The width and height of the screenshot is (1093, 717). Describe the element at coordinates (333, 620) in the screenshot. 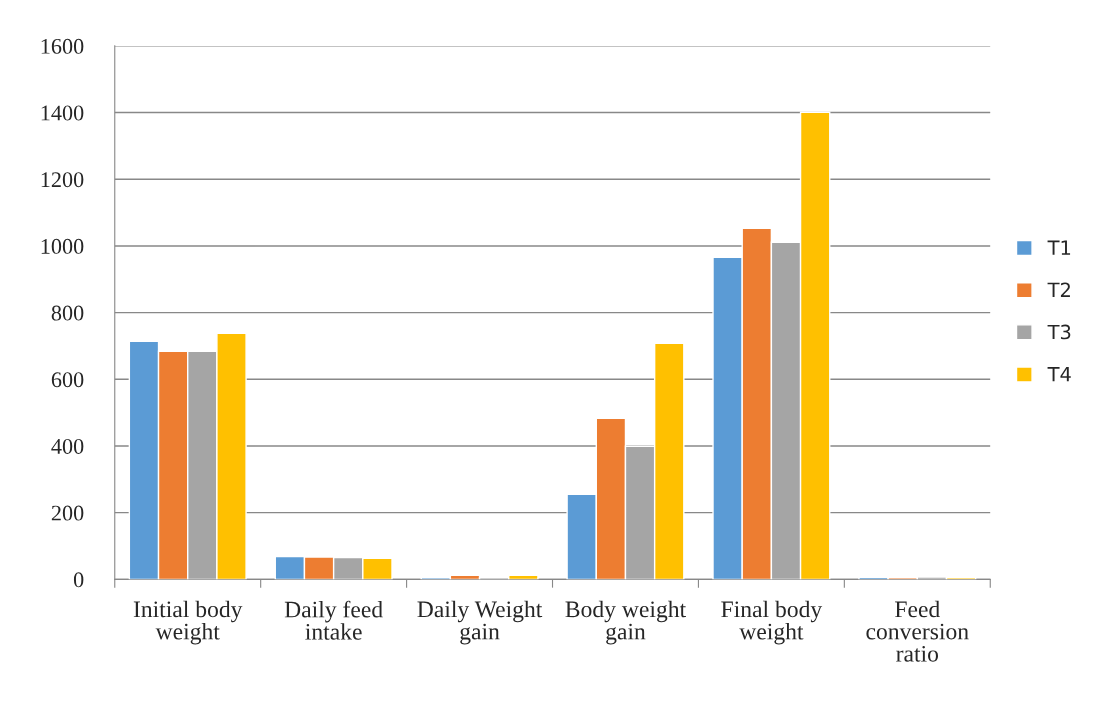

I see `x-tick-label: Daily feed intake` at that location.